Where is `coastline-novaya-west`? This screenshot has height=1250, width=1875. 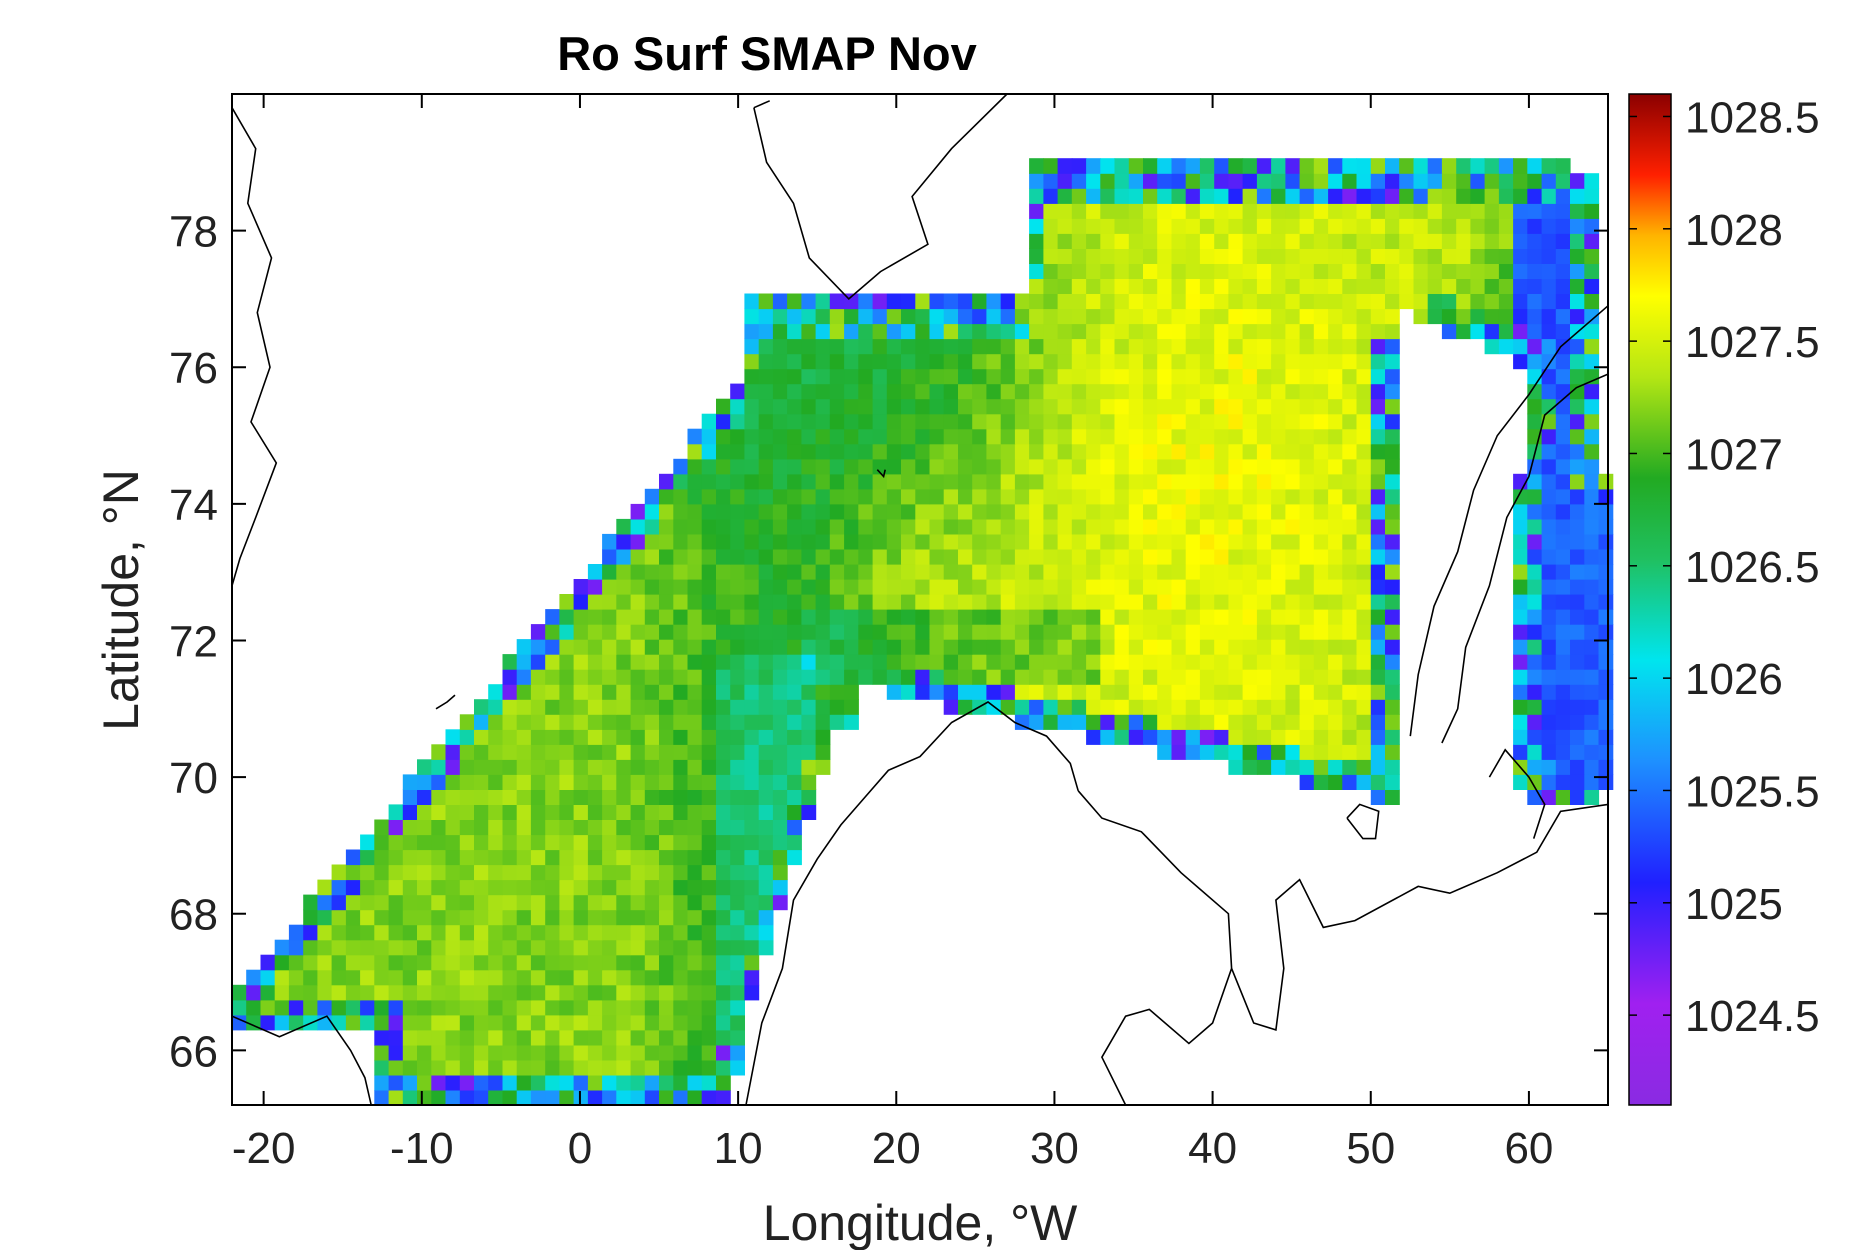
coastline-novaya-west is located at coordinates (1509, 521).